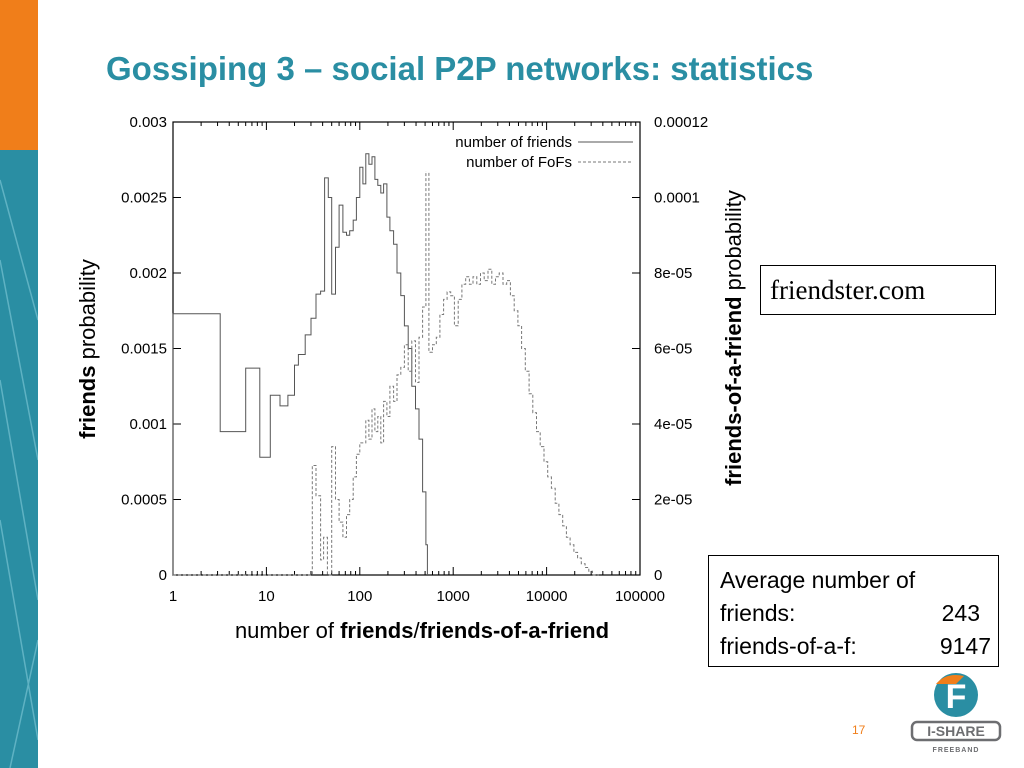 The width and height of the screenshot is (1024, 768). I want to click on logo-name-box, so click(956, 731).